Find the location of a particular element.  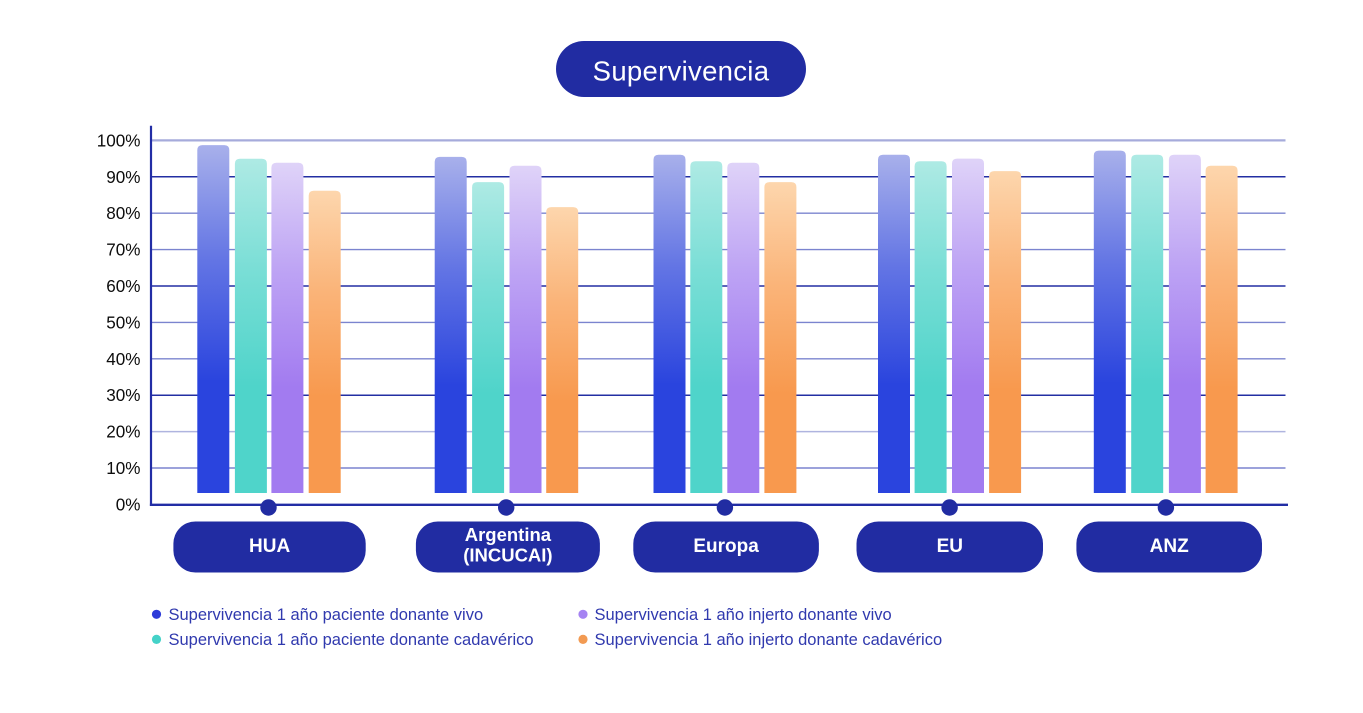

svg-text: Supervivencia is located at coordinates (681, 71).